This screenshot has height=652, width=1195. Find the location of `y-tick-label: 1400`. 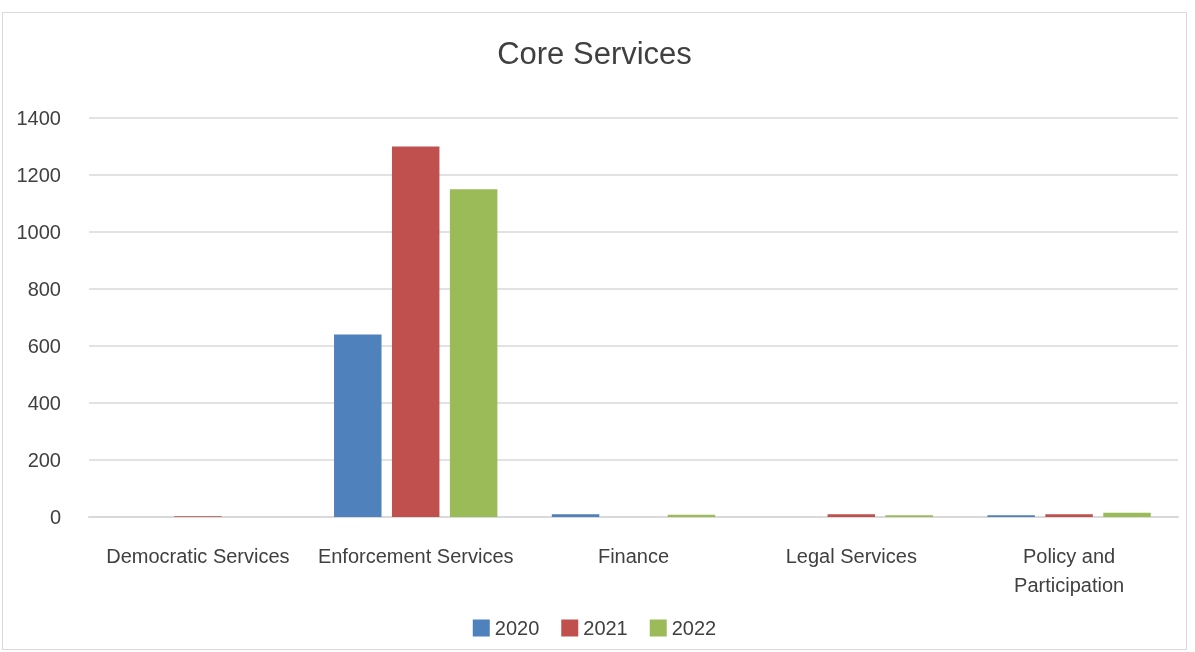

y-tick-label: 1400 is located at coordinates (38, 118).